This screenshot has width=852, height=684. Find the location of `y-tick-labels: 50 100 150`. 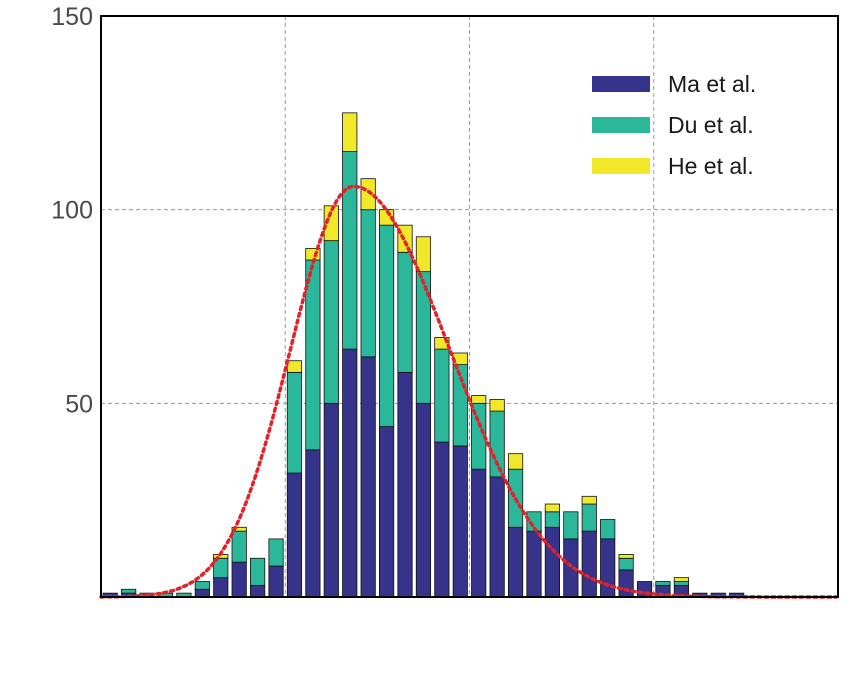

y-tick-labels: 50 100 150 is located at coordinates (72, 210).